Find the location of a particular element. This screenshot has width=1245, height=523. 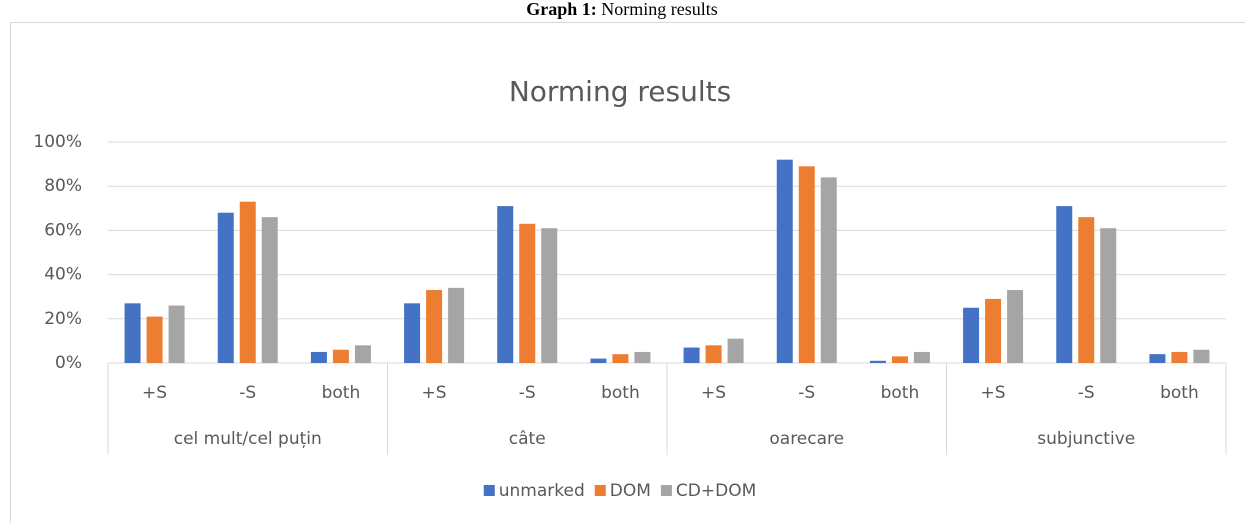

group-label: câte is located at coordinates (527, 439).